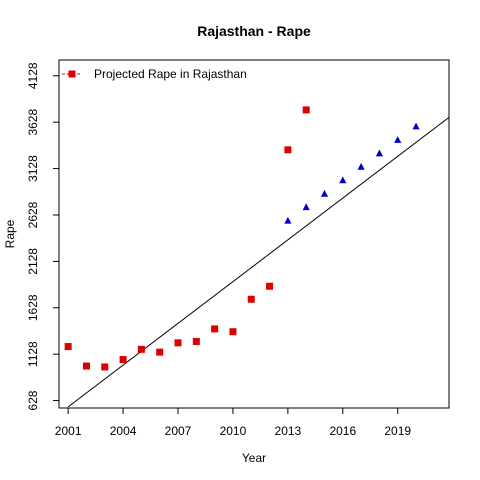 The width and height of the screenshot is (480, 480). I want to click on y-tick-label: 3128, so click(33, 168).